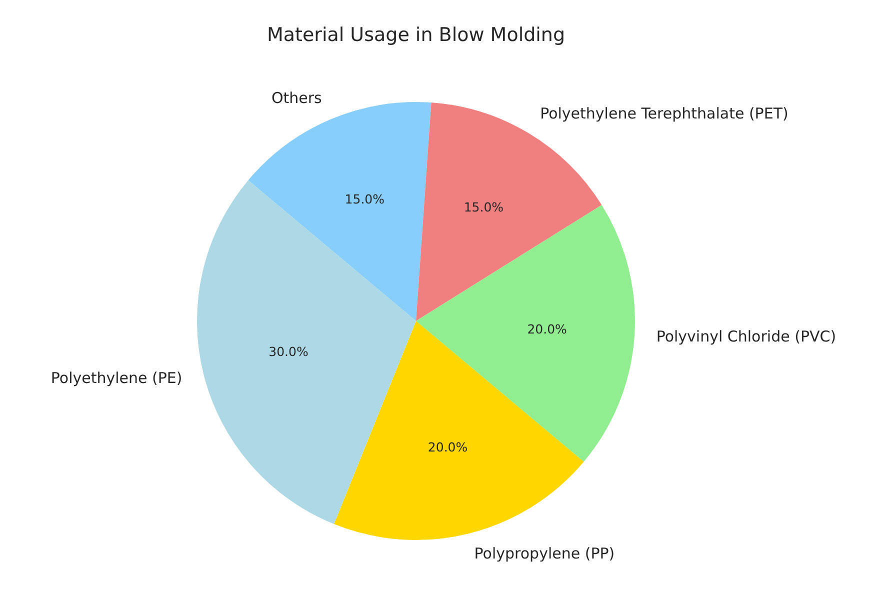 The height and width of the screenshot is (591, 887). Describe the element at coordinates (416, 35) in the screenshot. I see `chart-title: Material Usage in Blow Molding` at that location.